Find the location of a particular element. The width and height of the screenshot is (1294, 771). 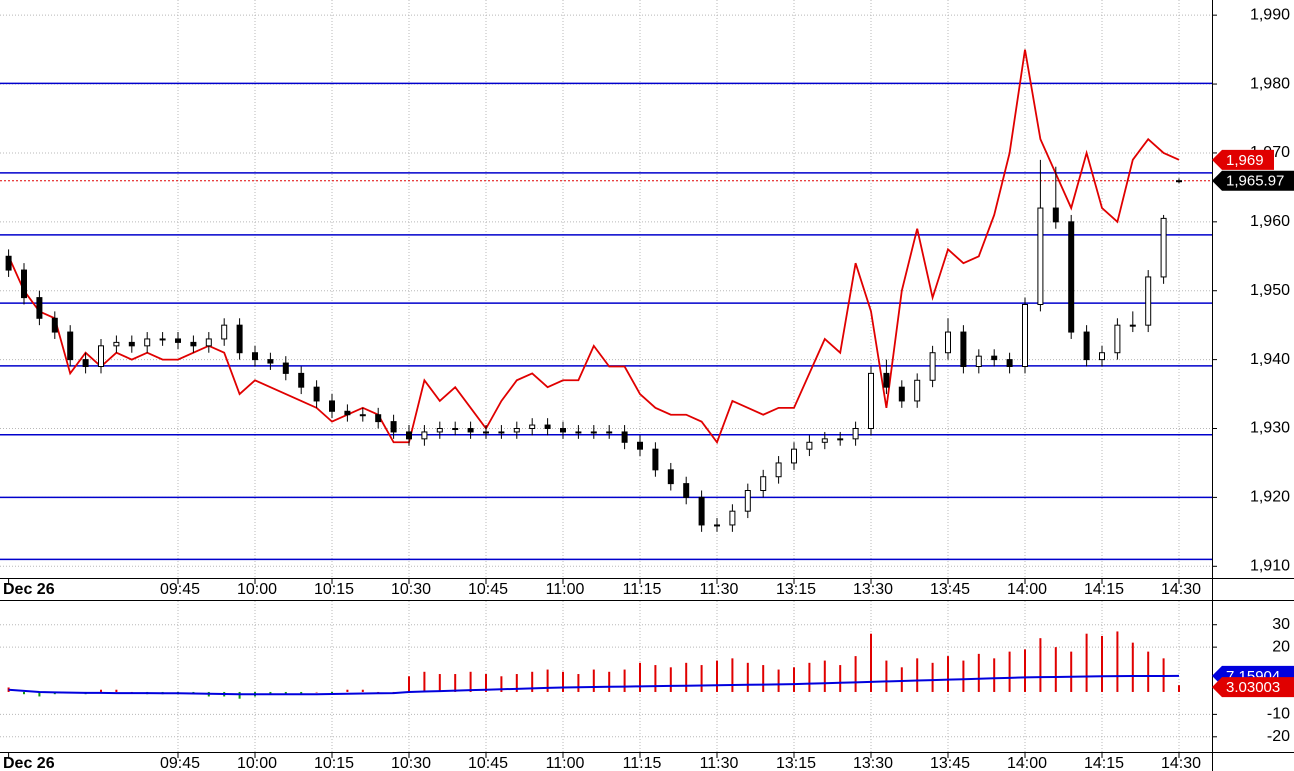

y-tick-label: 1,920 is located at coordinates (1270, 497).